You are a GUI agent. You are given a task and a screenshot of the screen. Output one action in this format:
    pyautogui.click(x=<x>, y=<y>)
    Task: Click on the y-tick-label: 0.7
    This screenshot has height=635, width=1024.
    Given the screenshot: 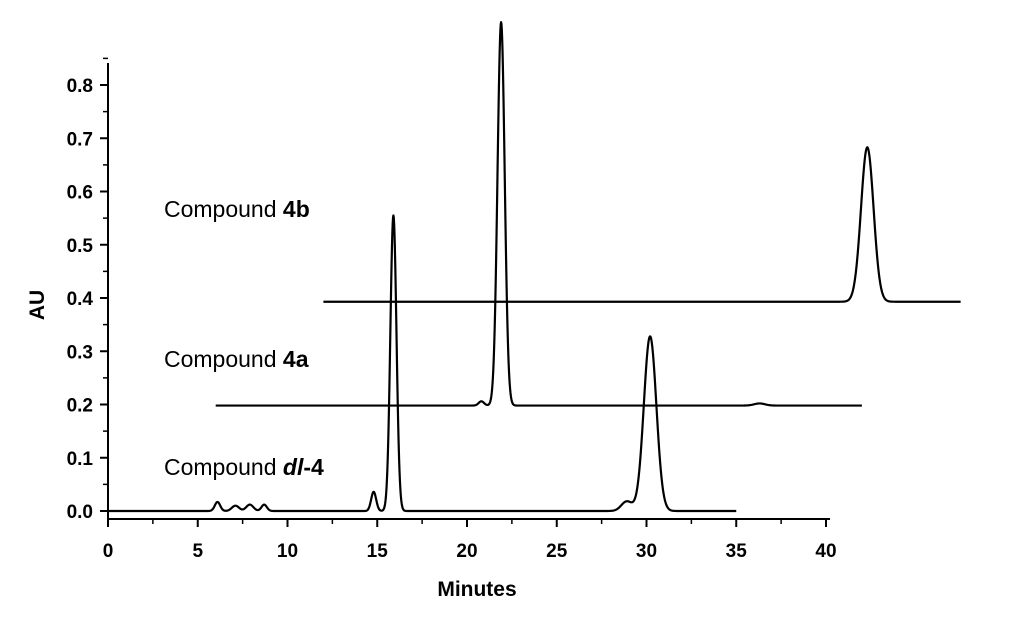 What is the action you would take?
    pyautogui.click(x=80, y=139)
    